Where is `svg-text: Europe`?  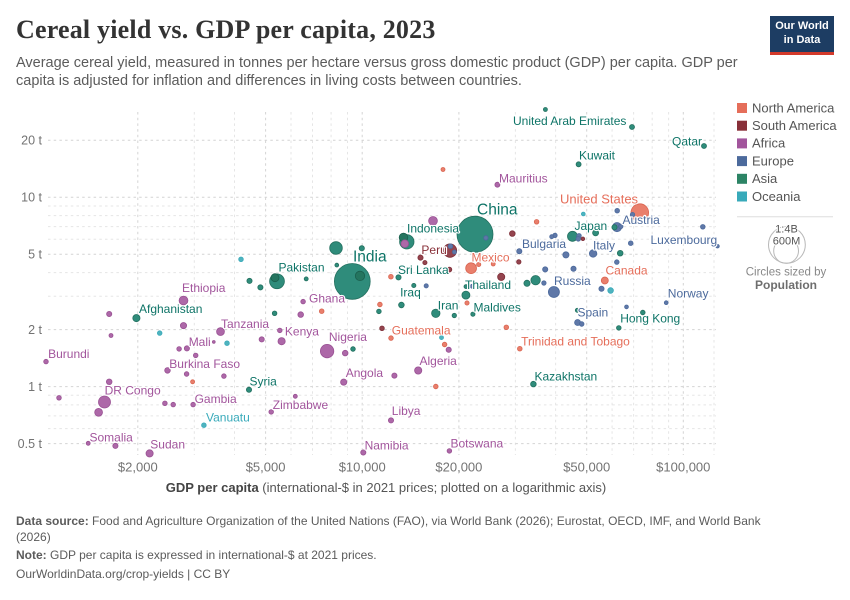
svg-text: Europe is located at coordinates (773, 160).